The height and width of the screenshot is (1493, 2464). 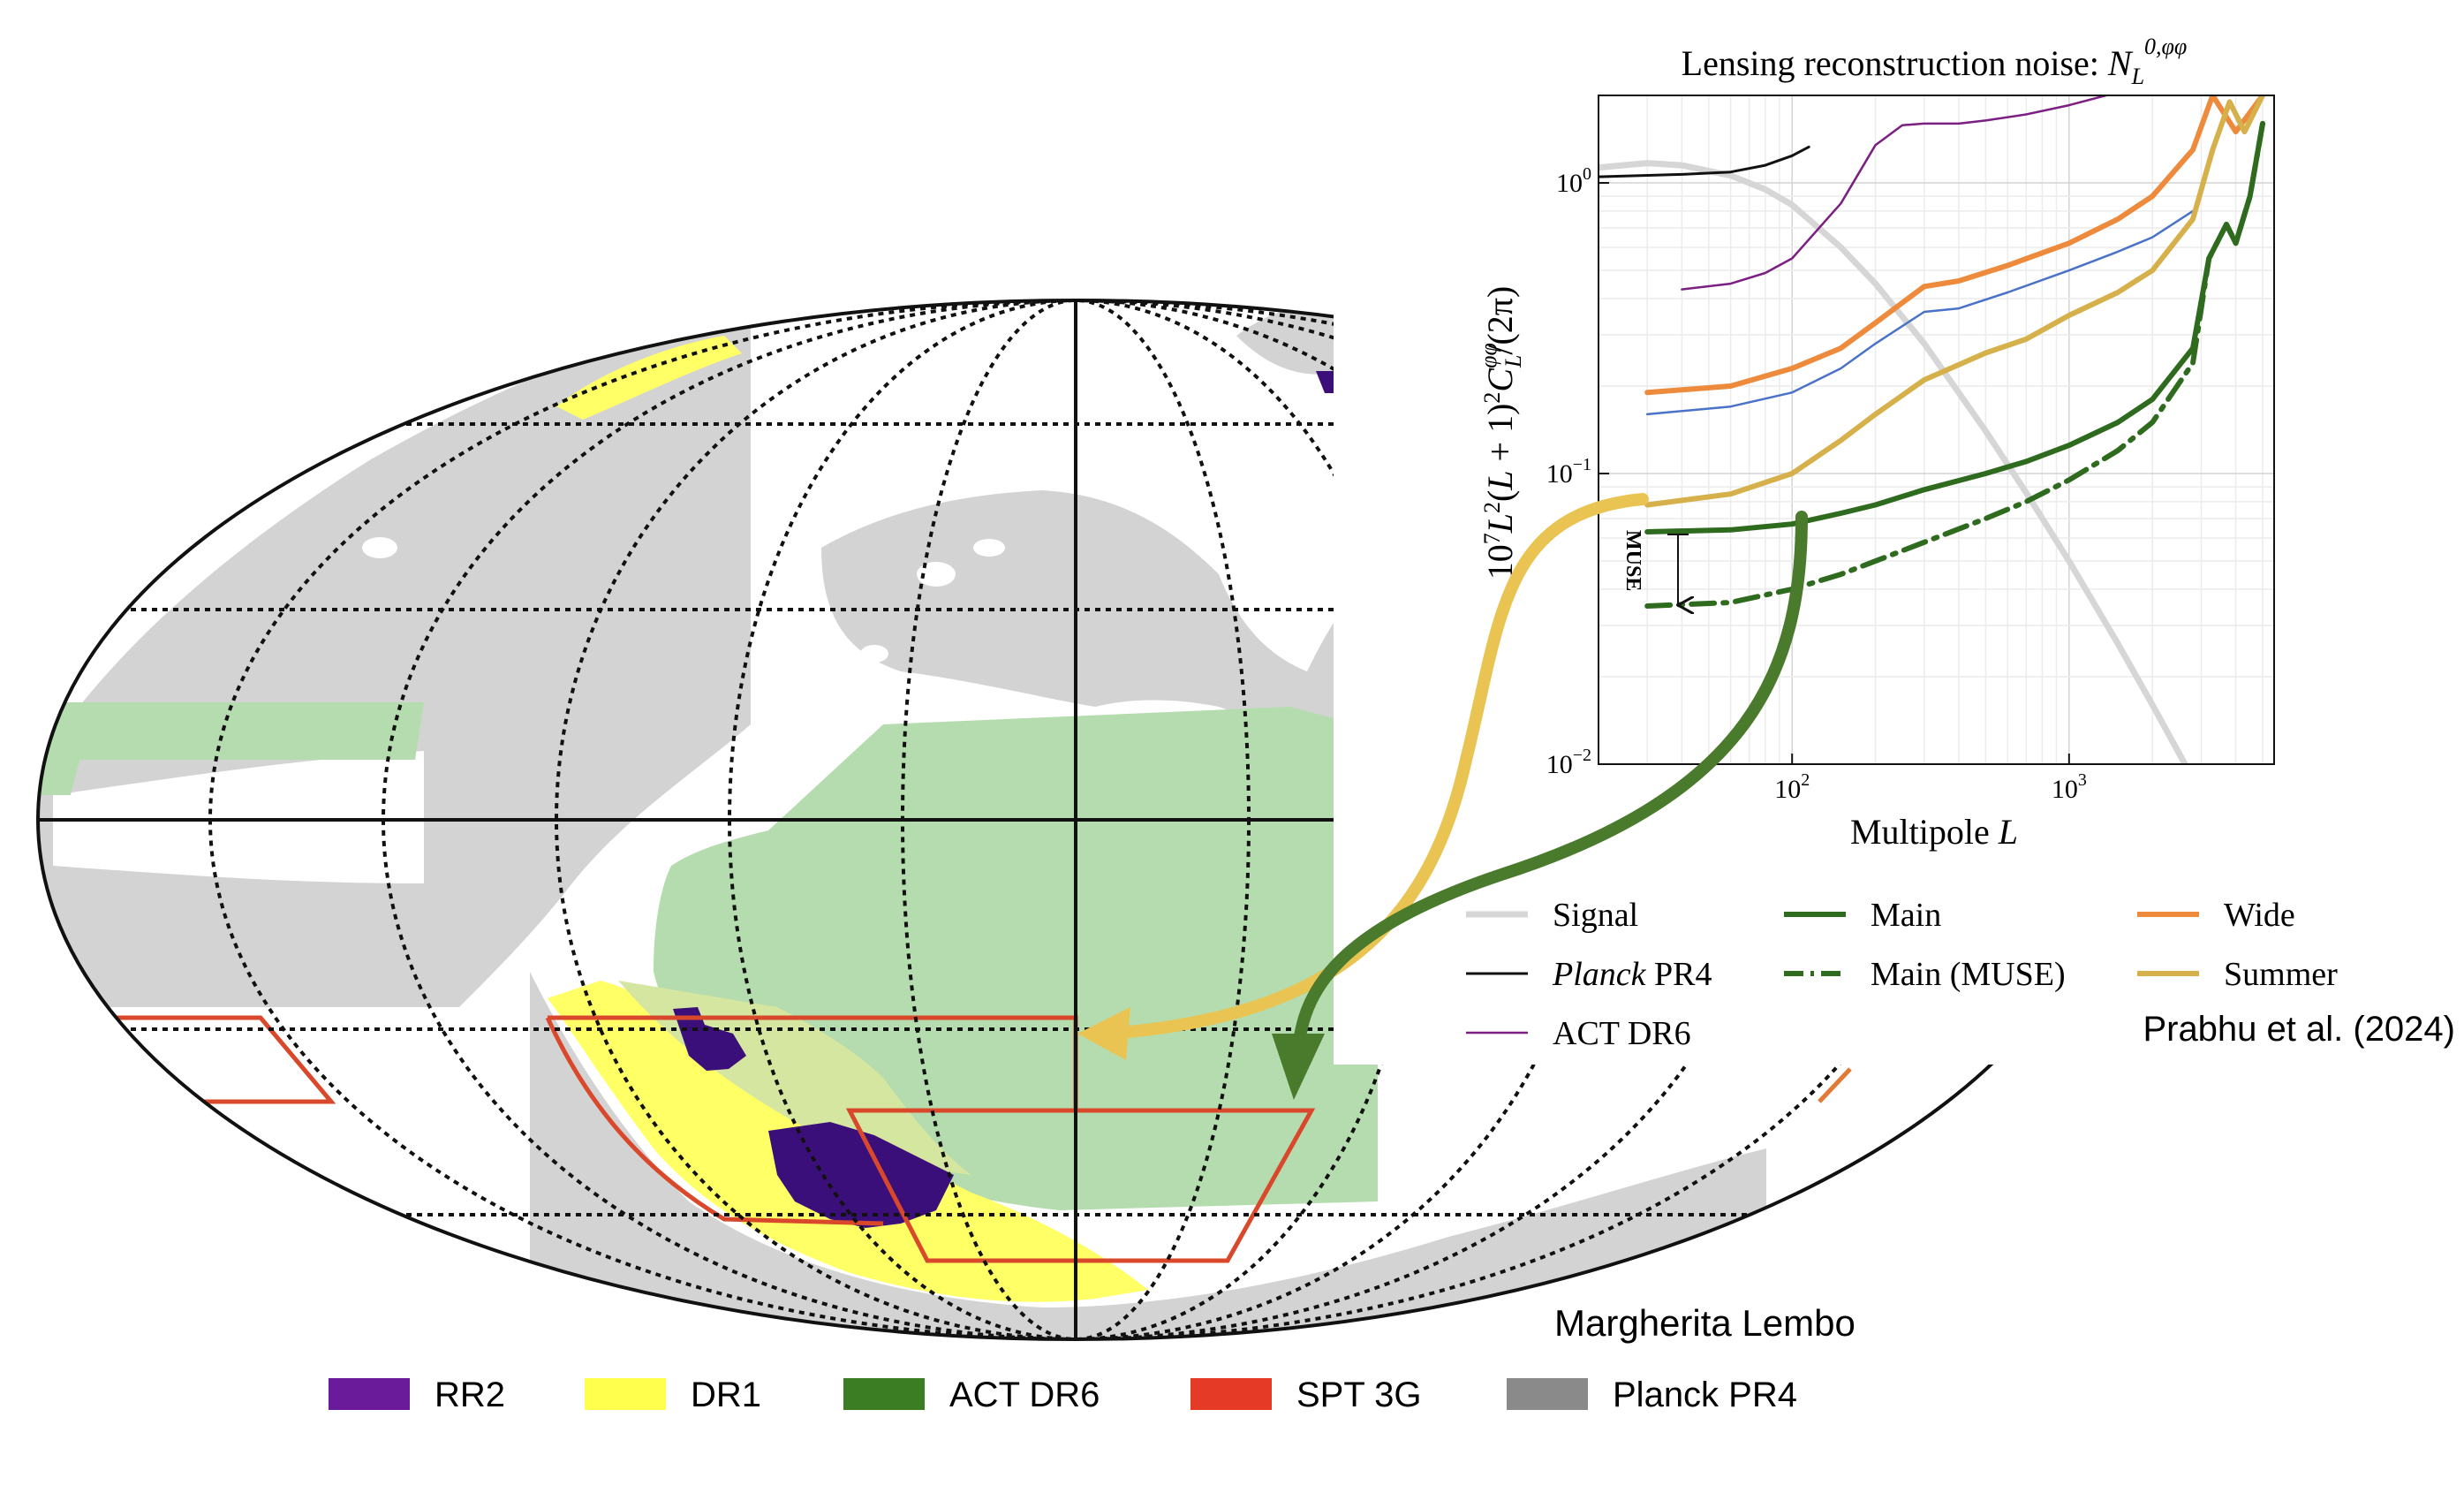 I want to click on map-legend-label: Planck PR4, so click(x=1705, y=1395).